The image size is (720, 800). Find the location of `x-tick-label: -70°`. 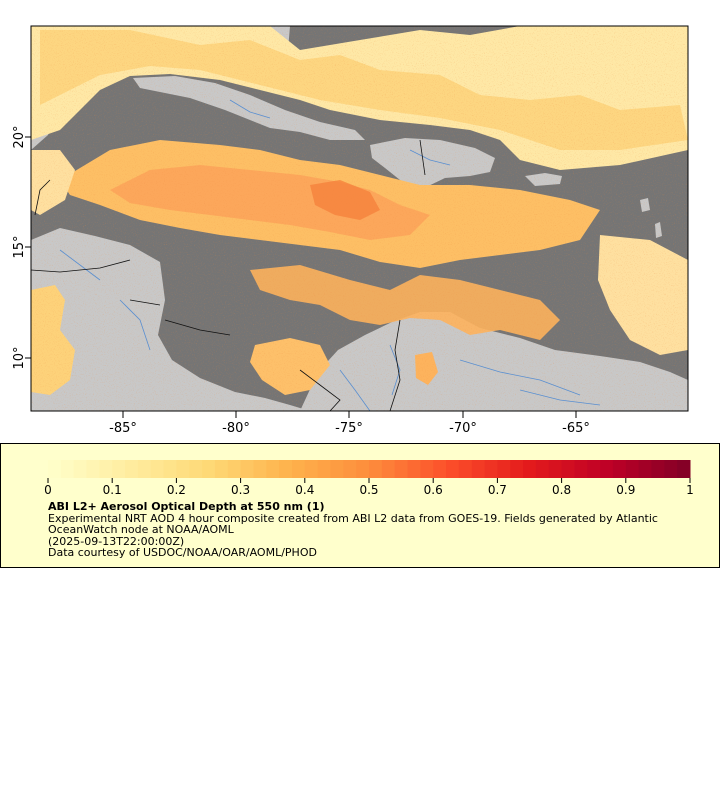

x-tick-label: -70° is located at coordinates (463, 428).